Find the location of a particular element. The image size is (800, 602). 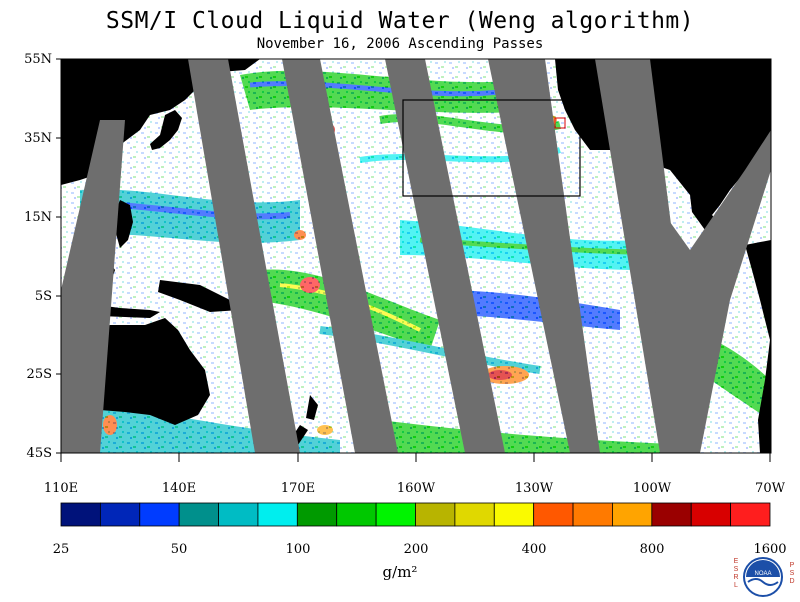

lat-label: 35N is located at coordinates (38, 138).